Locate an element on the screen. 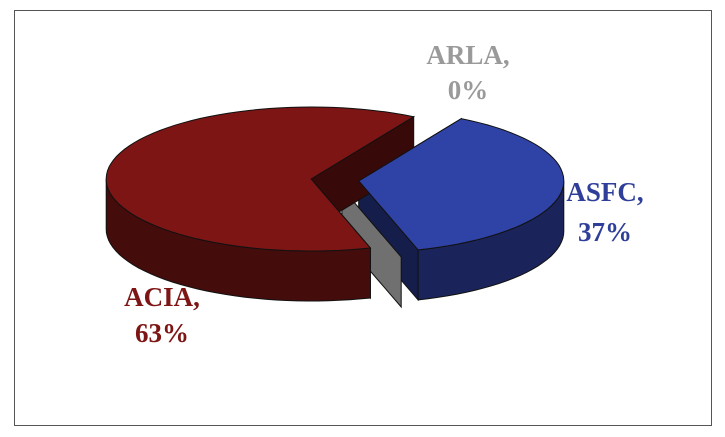 Image resolution: width=725 pixels, height=437 pixels. slice-label: ASFC, is located at coordinates (604, 192).